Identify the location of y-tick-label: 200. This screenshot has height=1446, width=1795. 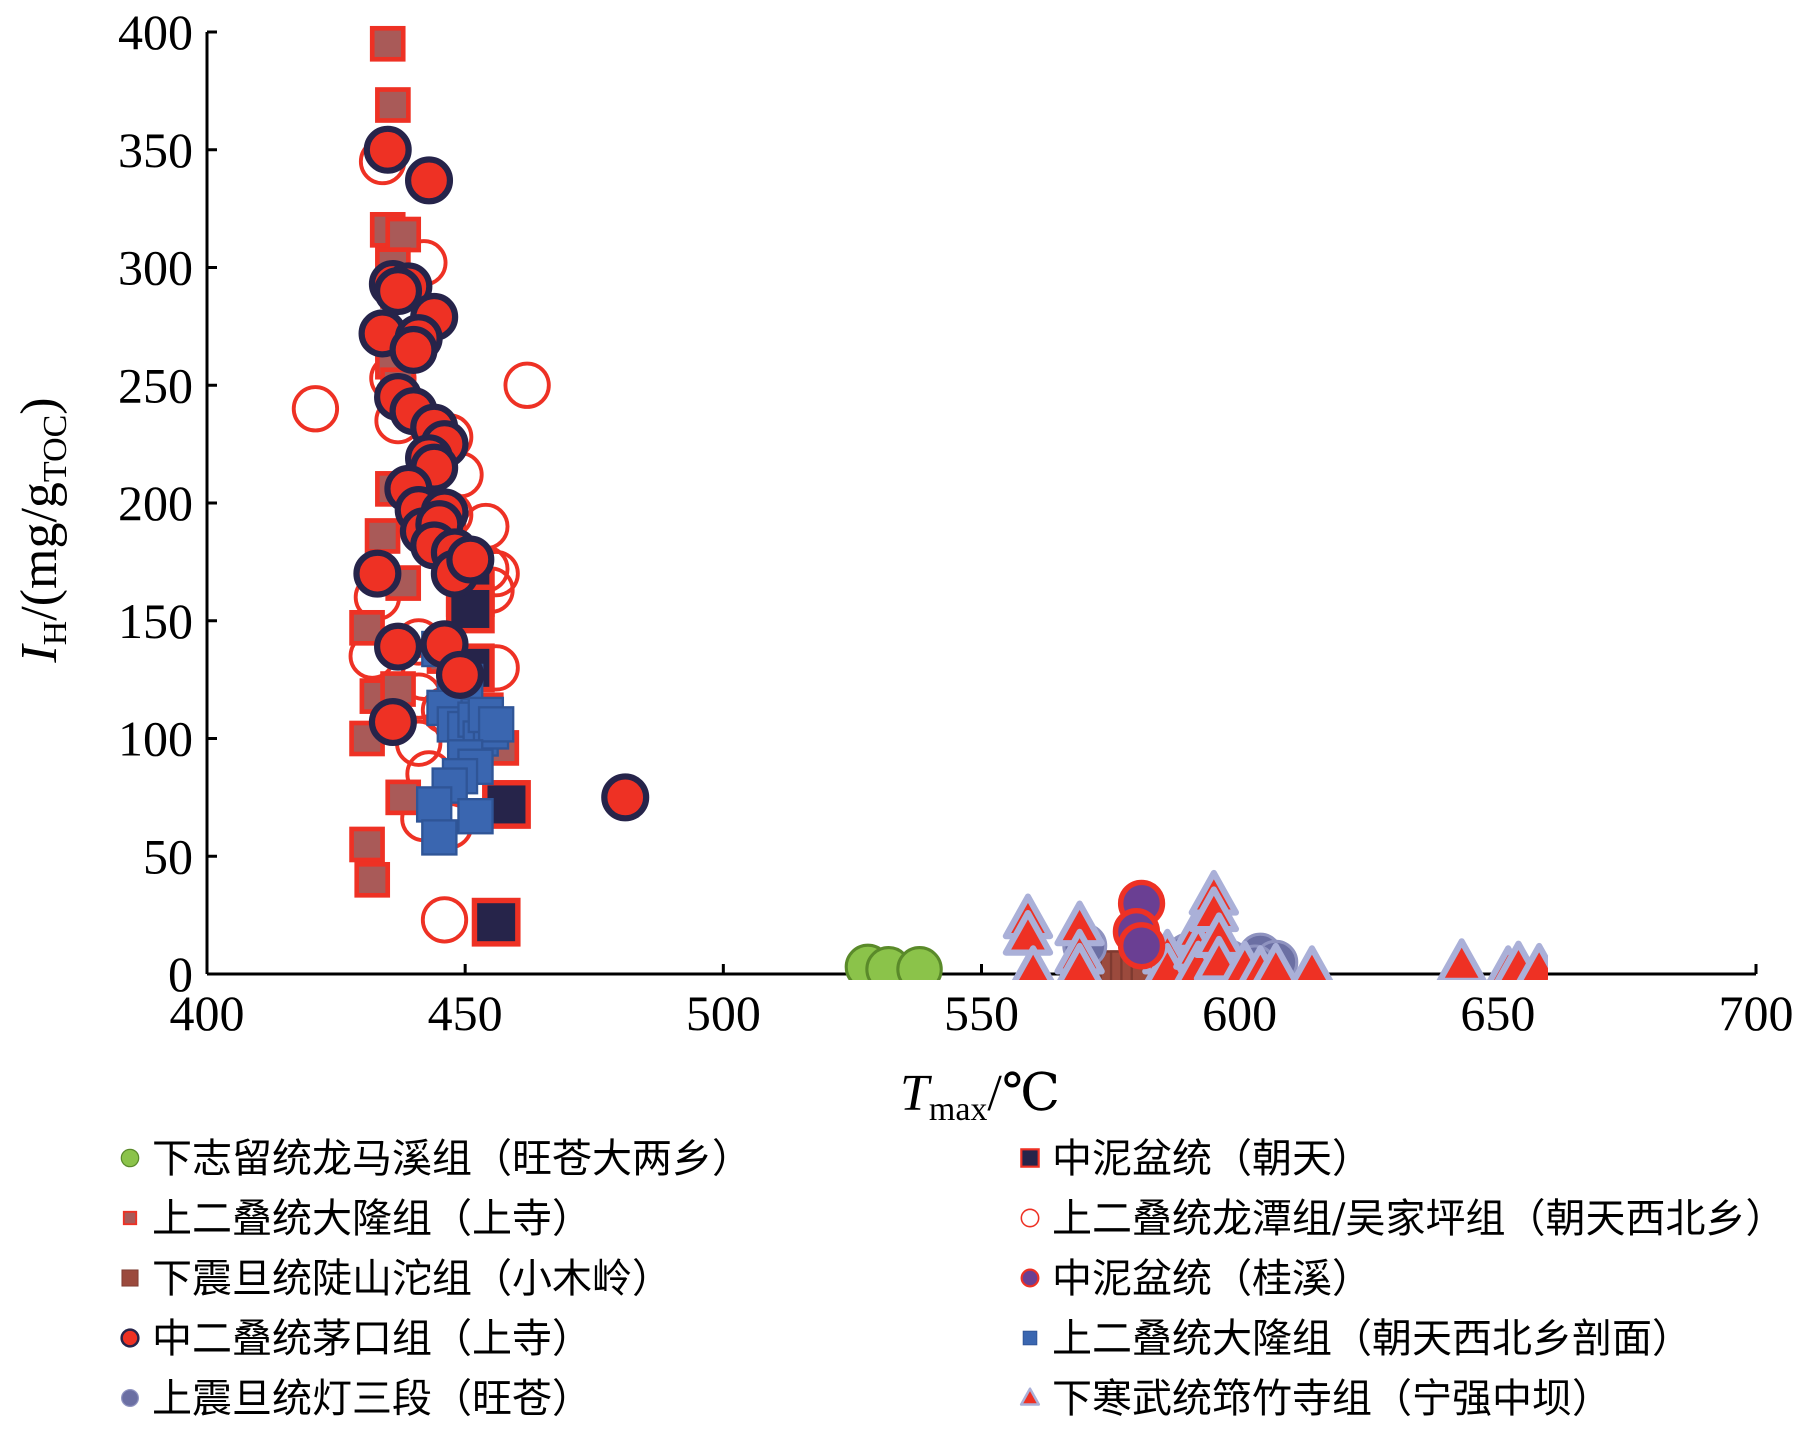
(155, 503).